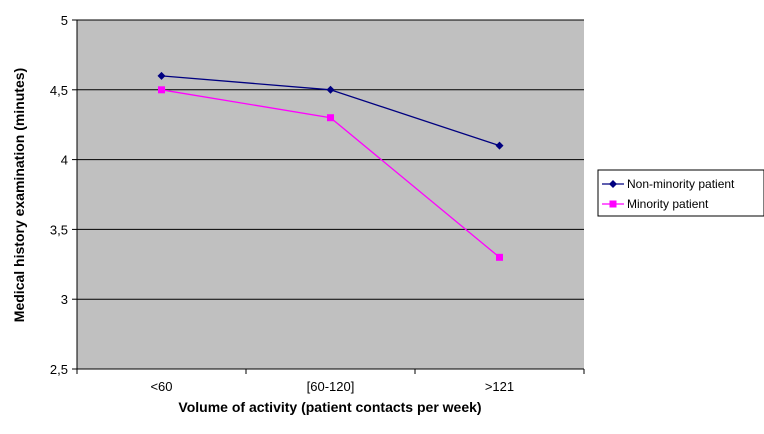  I want to click on legend: Non-minority patient Minority patient, so click(680, 193).